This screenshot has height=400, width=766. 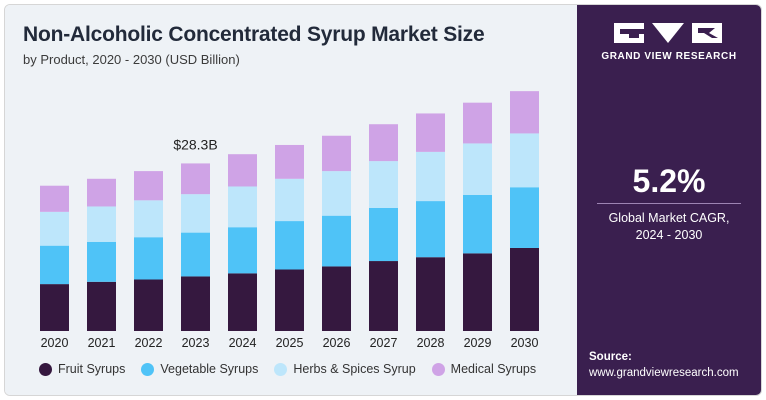 I want to click on chart-subtitle: by Product, 2020 - 2030 (USD Billion), so click(x=131, y=59).